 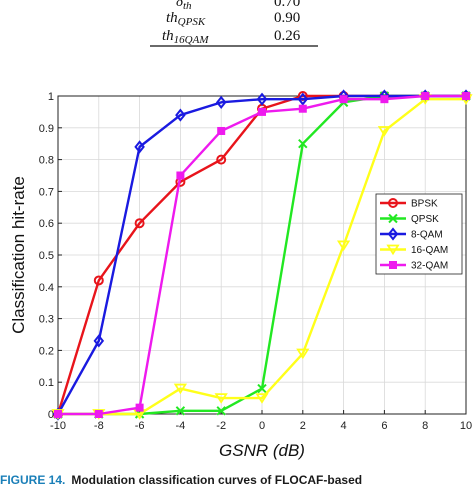 I want to click on x-tick-label: 8, so click(x=425, y=426).